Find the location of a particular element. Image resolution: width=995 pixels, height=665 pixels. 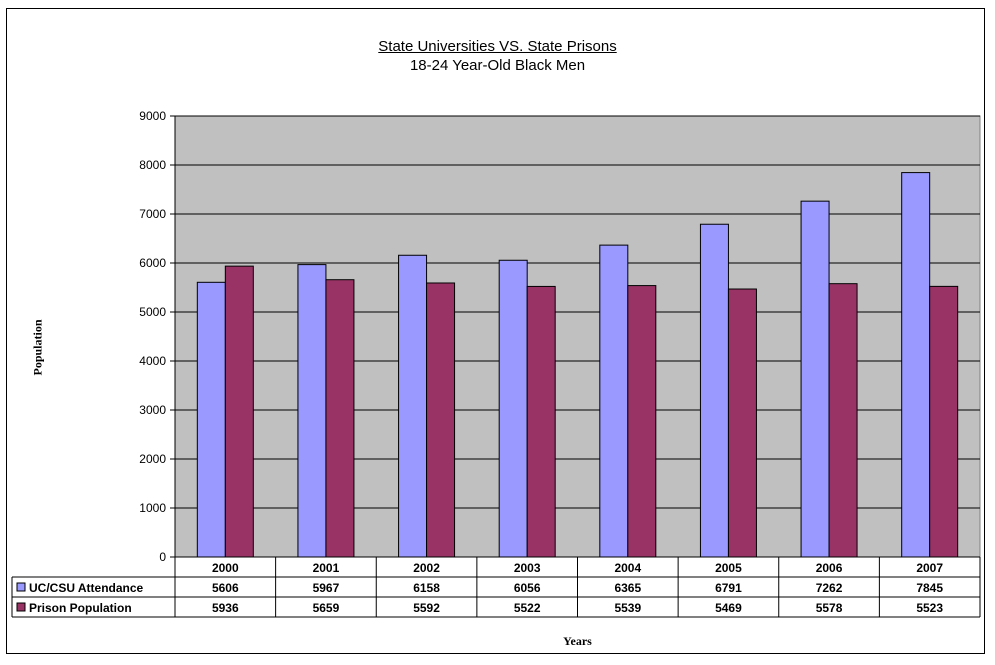

bar-attendance-2000 is located at coordinates (211, 419).